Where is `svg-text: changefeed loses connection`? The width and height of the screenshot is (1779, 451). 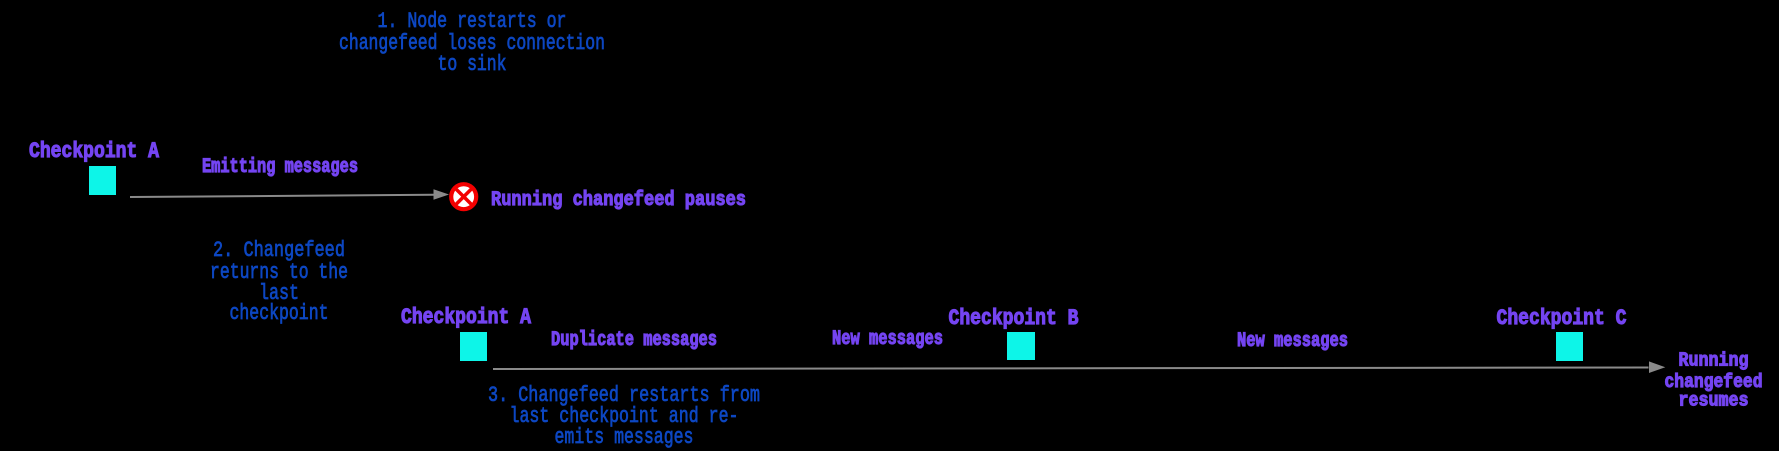
svg-text: changefeed loses connection is located at coordinates (472, 43).